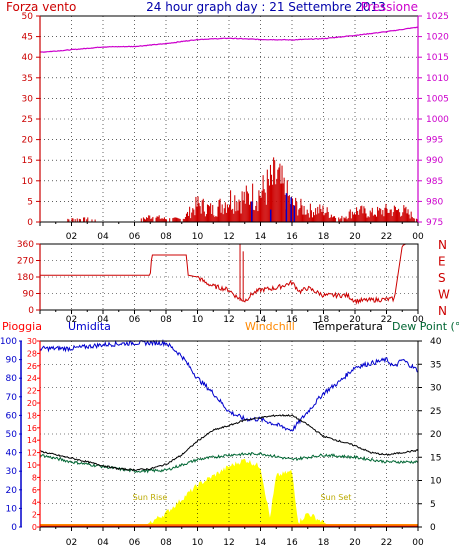 The width and height of the screenshot is (459, 555). What do you see at coordinates (261, 237) in the screenshot?
I see `wind-panel-x-tick-label: 14` at bounding box center [261, 237].